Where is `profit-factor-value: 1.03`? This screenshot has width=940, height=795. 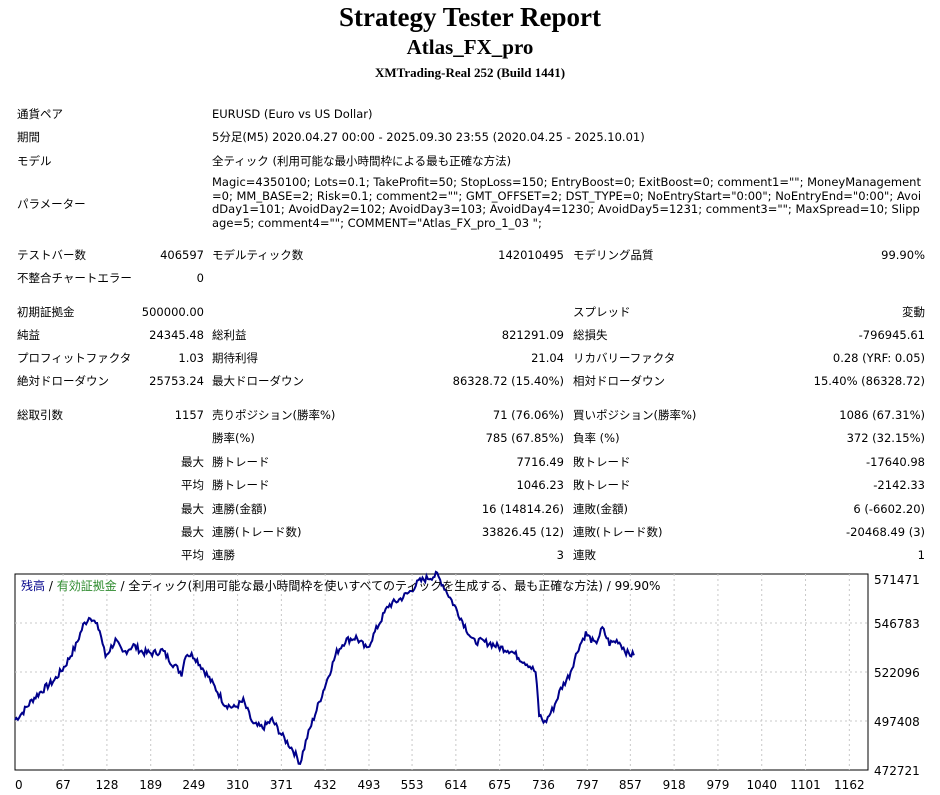
profit-factor-value: 1.03 is located at coordinates (191, 358).